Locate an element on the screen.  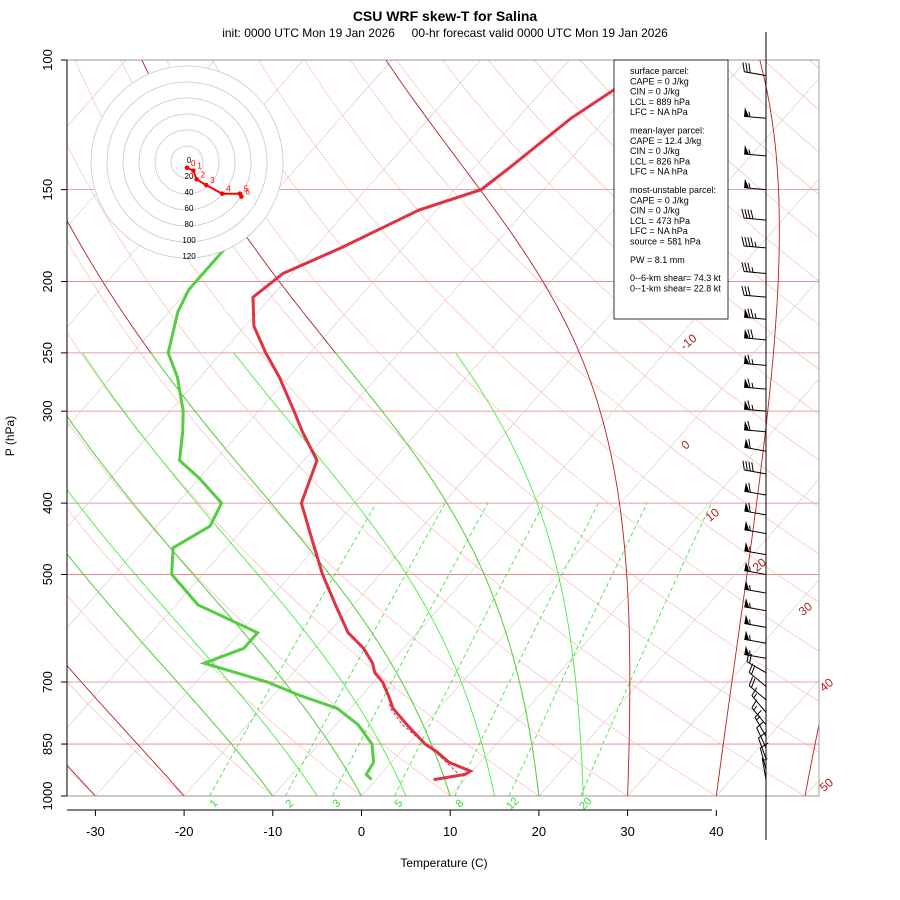
x-axis-label: Temperature (C) is located at coordinates (443, 863).